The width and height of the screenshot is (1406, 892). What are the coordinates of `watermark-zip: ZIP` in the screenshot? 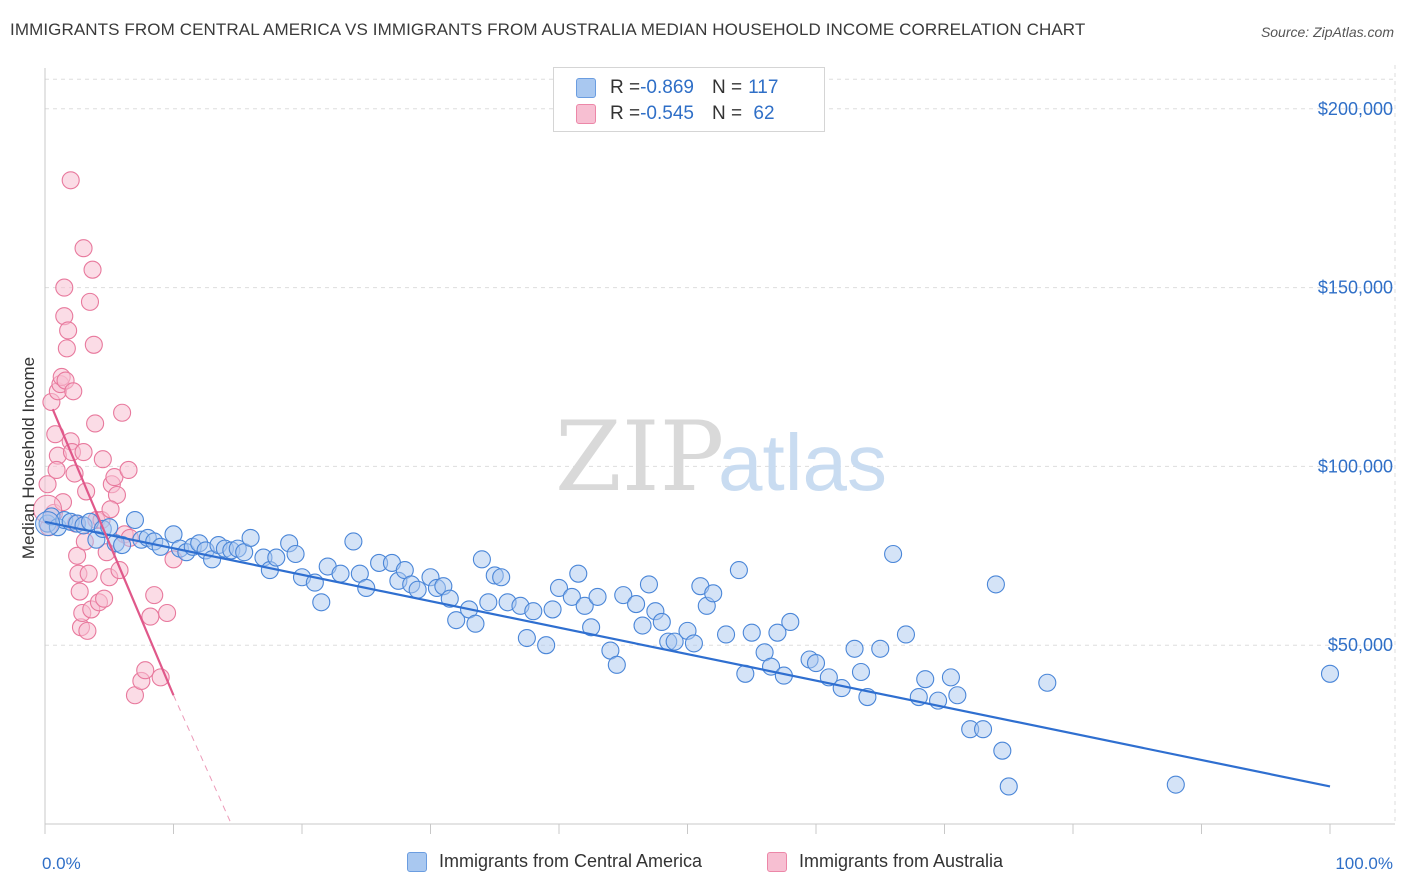 It's located at (639, 457).